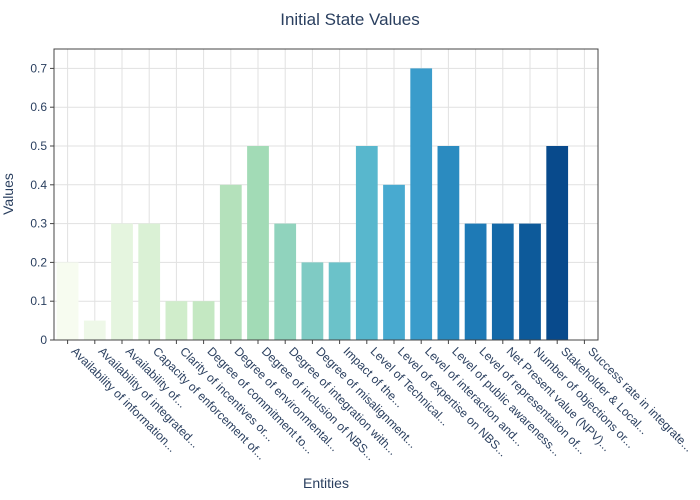 Image resolution: width=700 pixels, height=500 pixels. What do you see at coordinates (8, 194) in the screenshot?
I see `y-axis-title: Values` at bounding box center [8, 194].